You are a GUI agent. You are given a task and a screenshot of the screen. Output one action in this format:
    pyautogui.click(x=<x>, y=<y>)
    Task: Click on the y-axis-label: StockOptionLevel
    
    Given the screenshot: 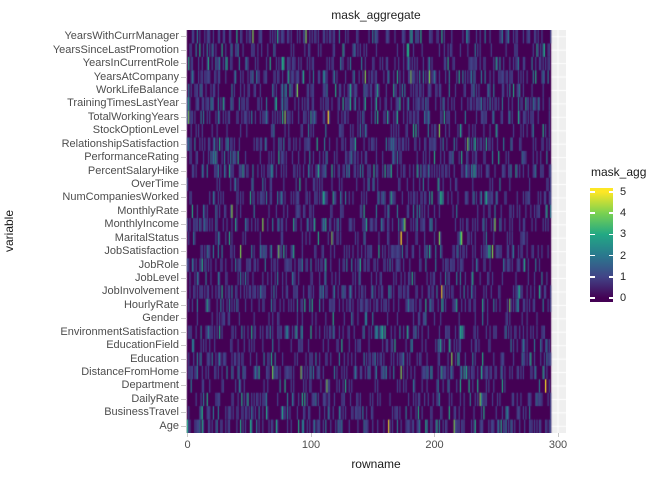 What is the action you would take?
    pyautogui.click(x=135, y=130)
    